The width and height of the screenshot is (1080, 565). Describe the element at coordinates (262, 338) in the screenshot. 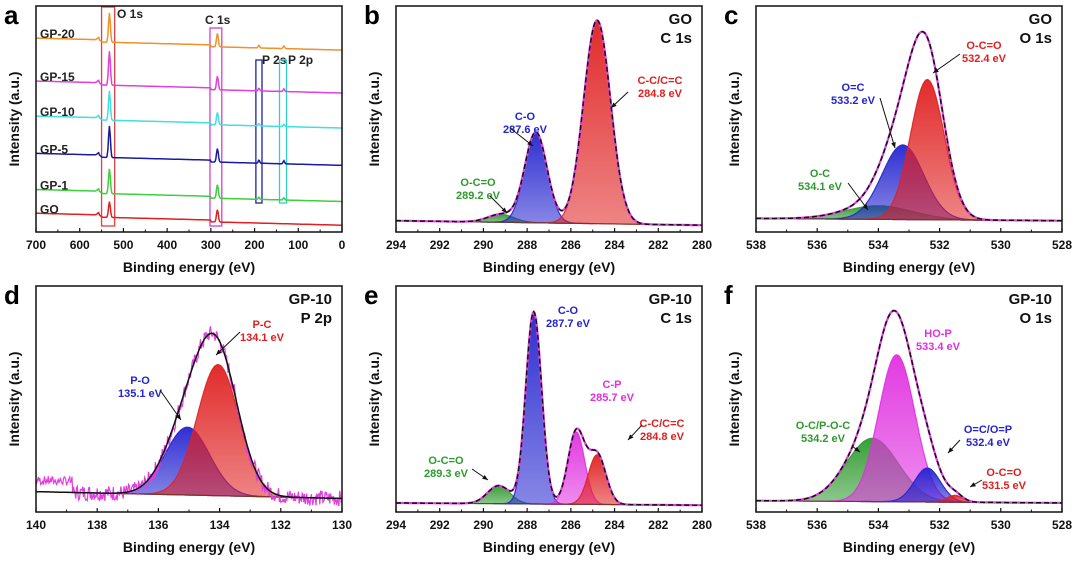

I see `peak-energy-label: 134.1 eV` at that location.